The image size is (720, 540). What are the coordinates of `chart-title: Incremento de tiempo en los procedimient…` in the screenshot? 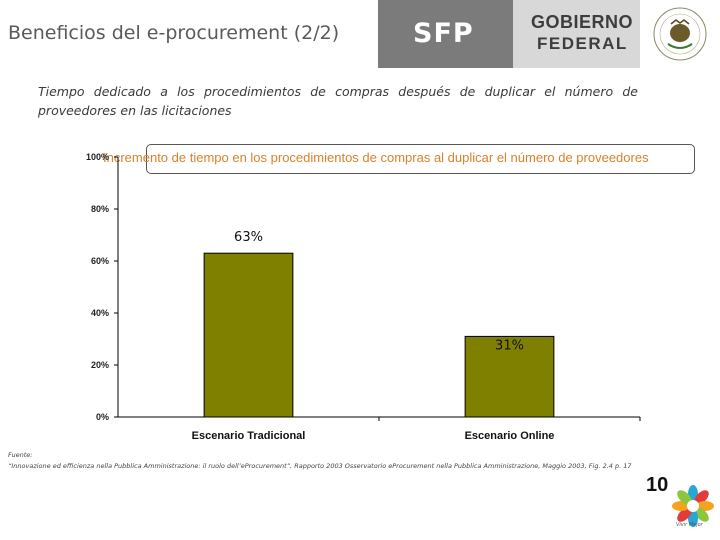 It's located at (376, 157).